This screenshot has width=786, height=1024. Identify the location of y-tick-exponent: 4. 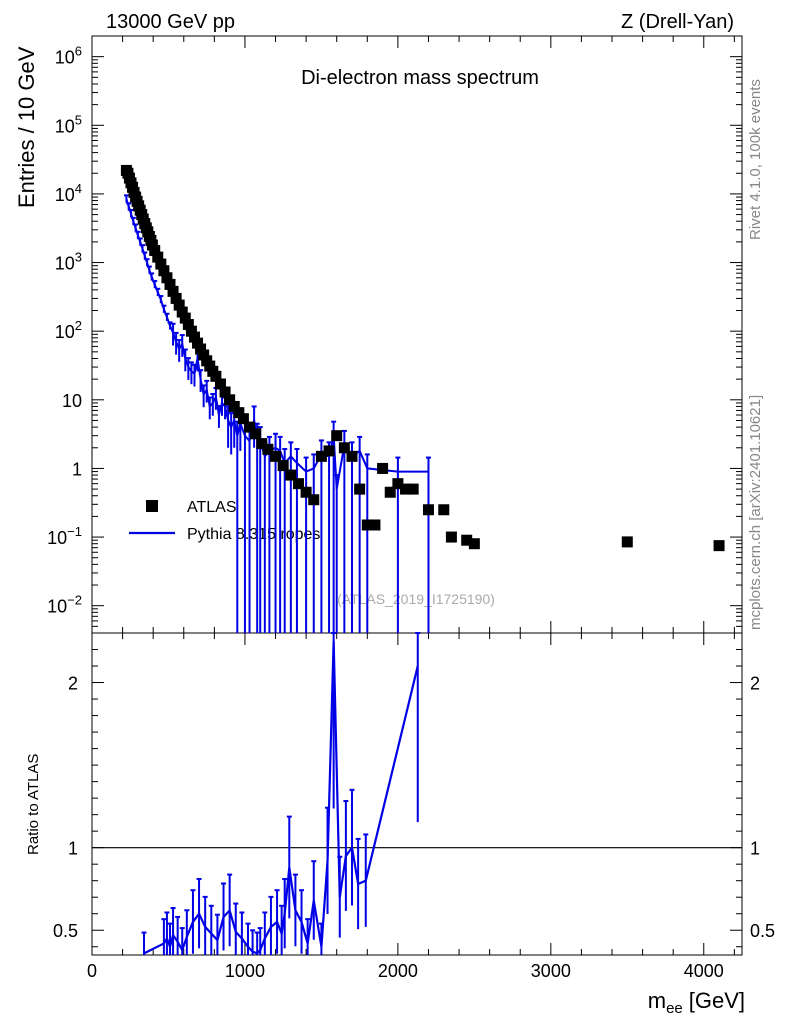
(78, 188).